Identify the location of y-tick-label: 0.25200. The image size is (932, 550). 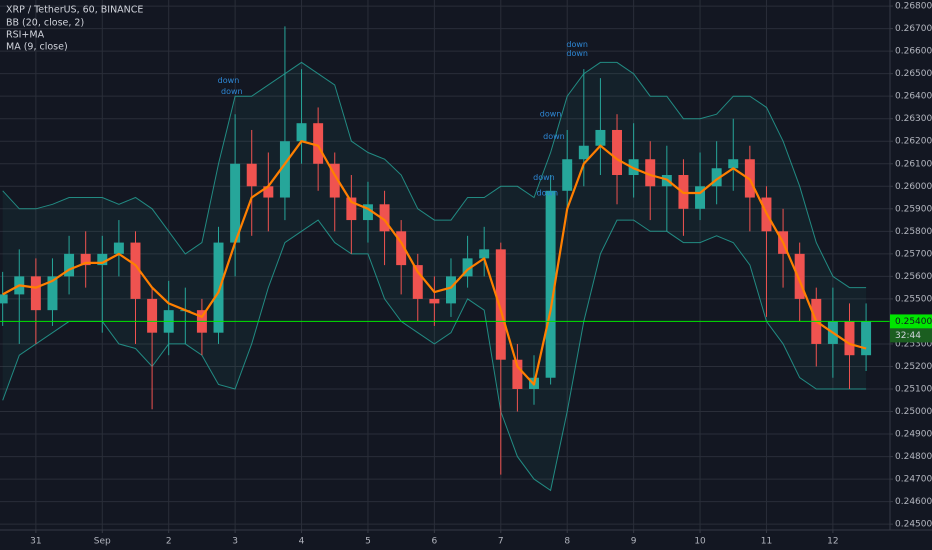
(913, 367).